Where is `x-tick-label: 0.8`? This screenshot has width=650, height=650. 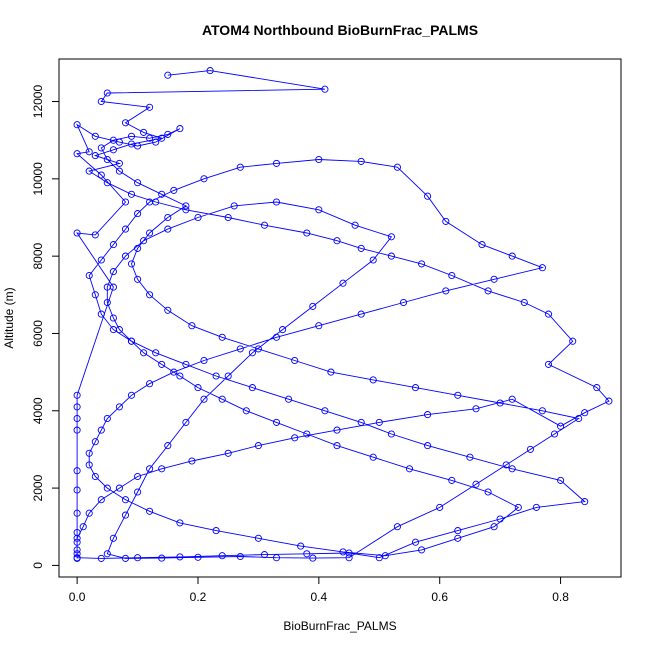 x-tick-label: 0.8 is located at coordinates (560, 597).